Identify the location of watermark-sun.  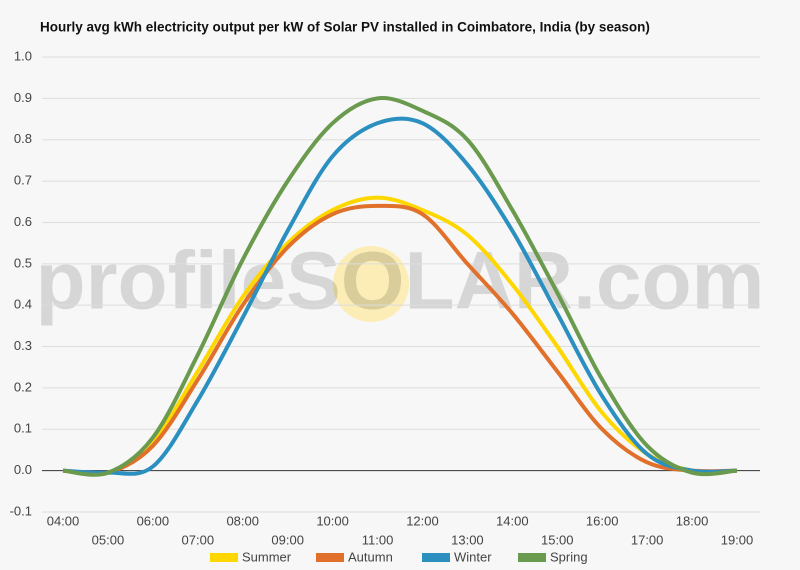
(371, 284).